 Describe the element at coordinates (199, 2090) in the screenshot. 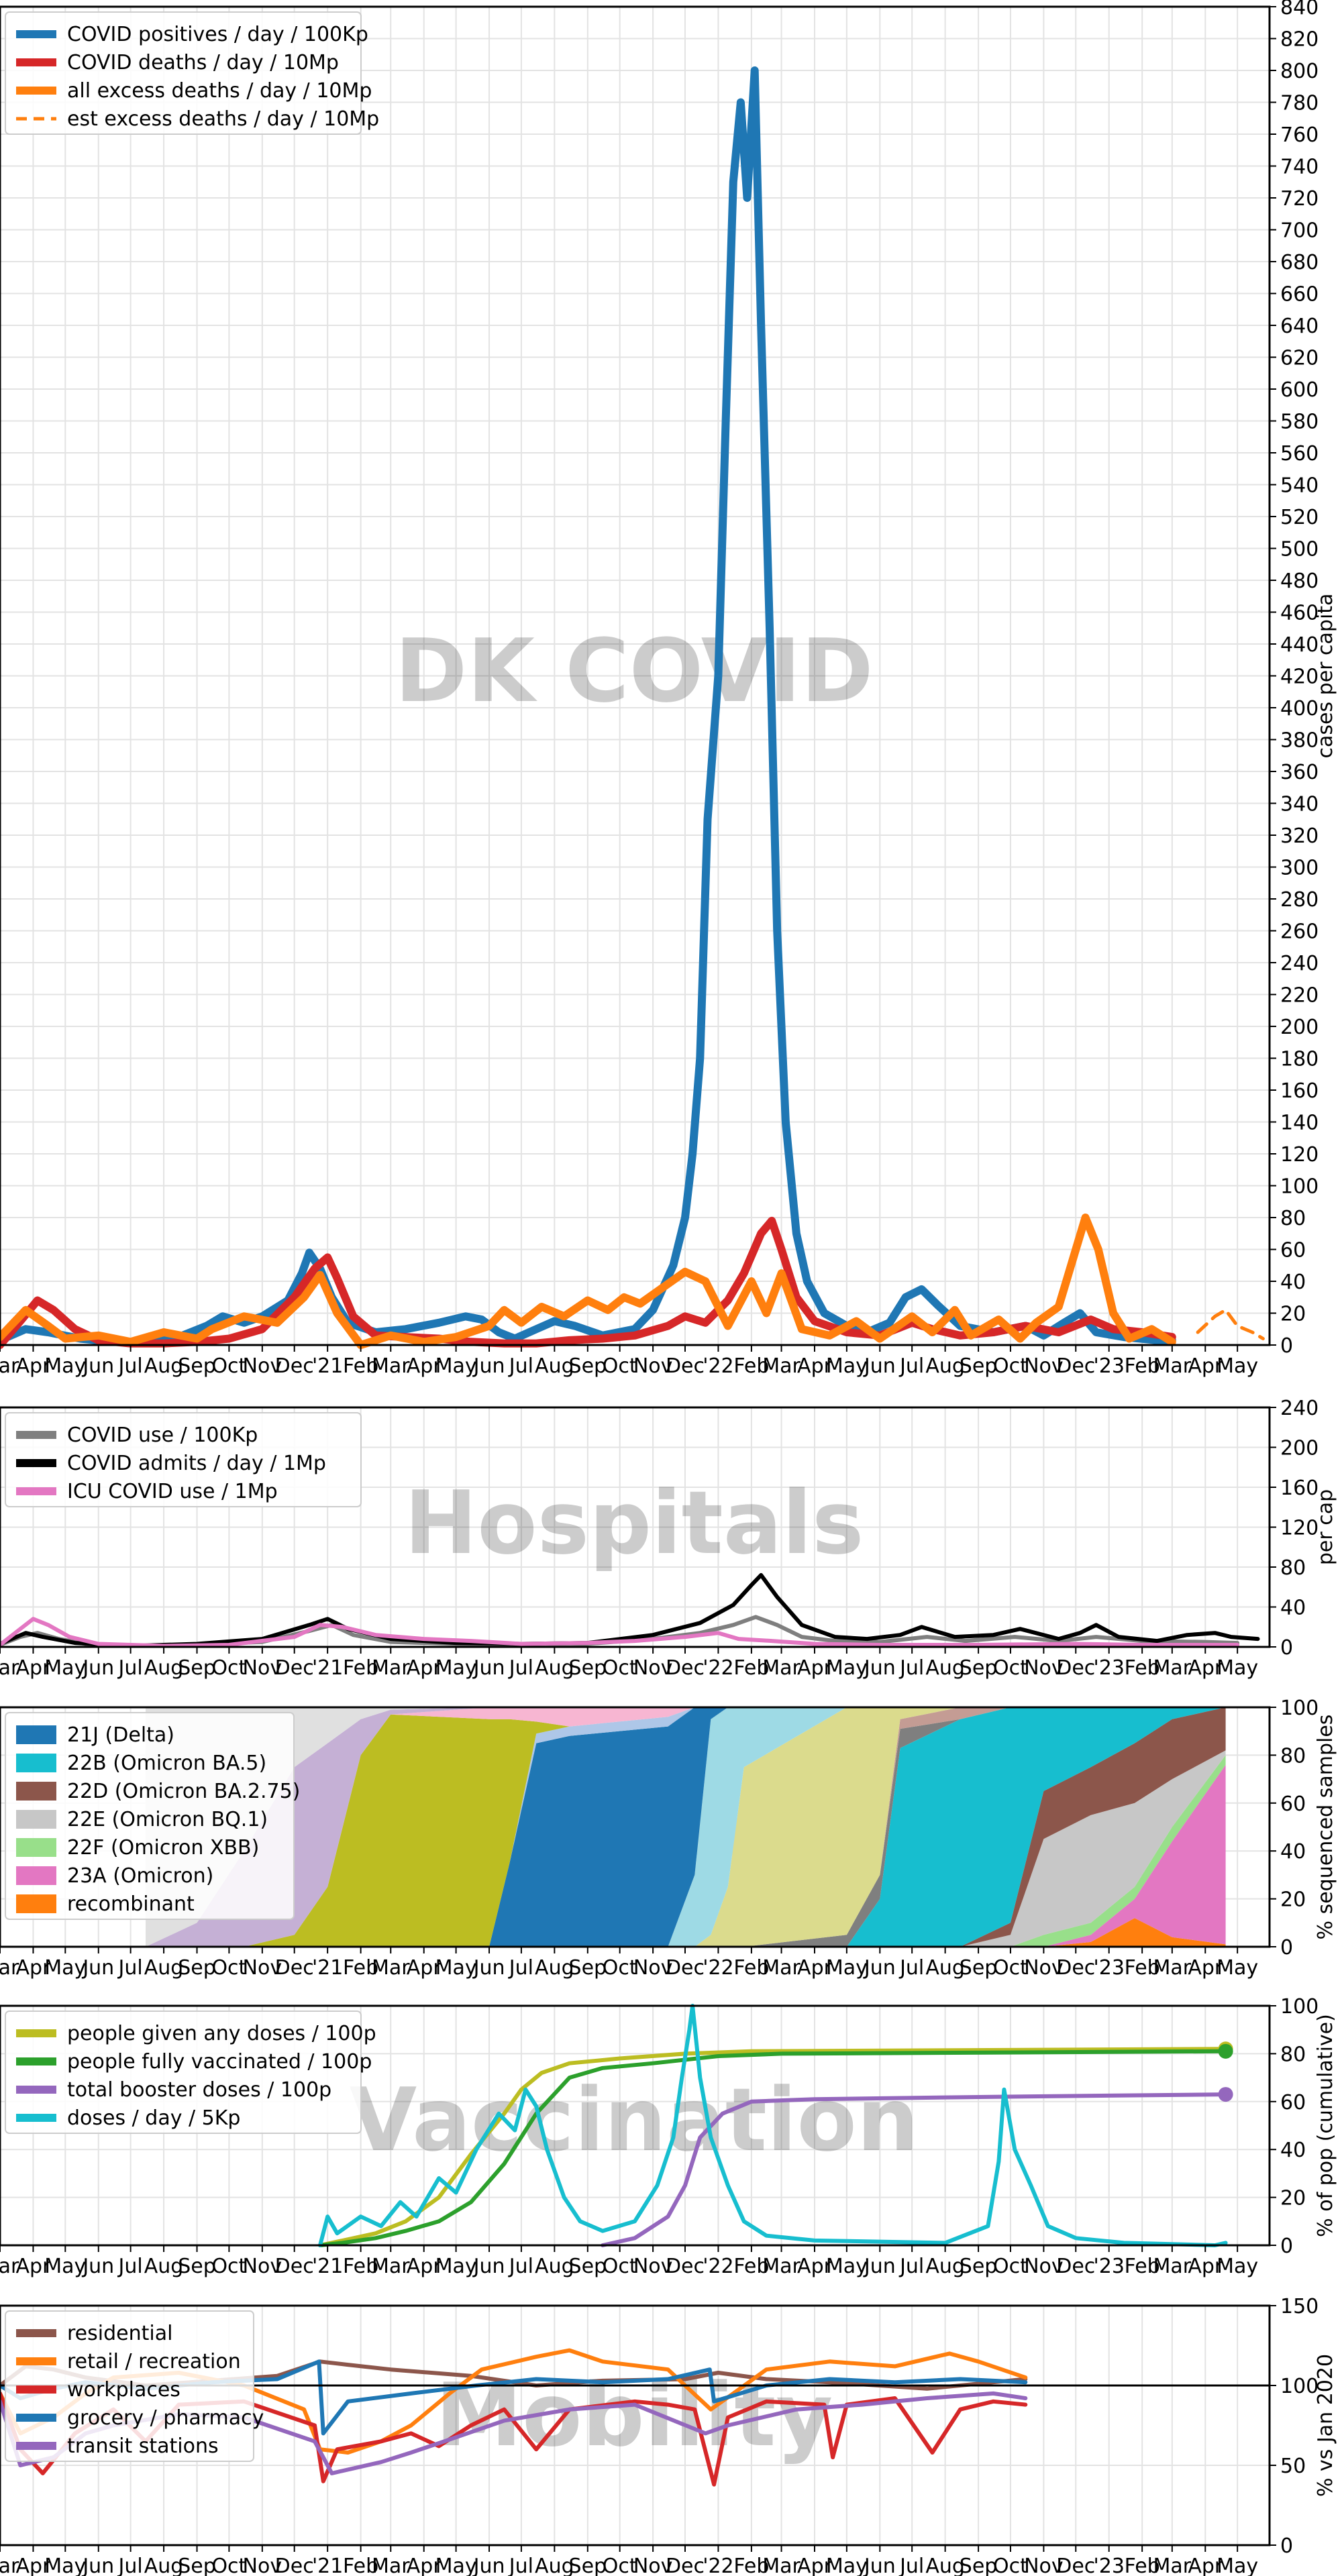

I see `legend-label: total booster doses / 100p` at that location.